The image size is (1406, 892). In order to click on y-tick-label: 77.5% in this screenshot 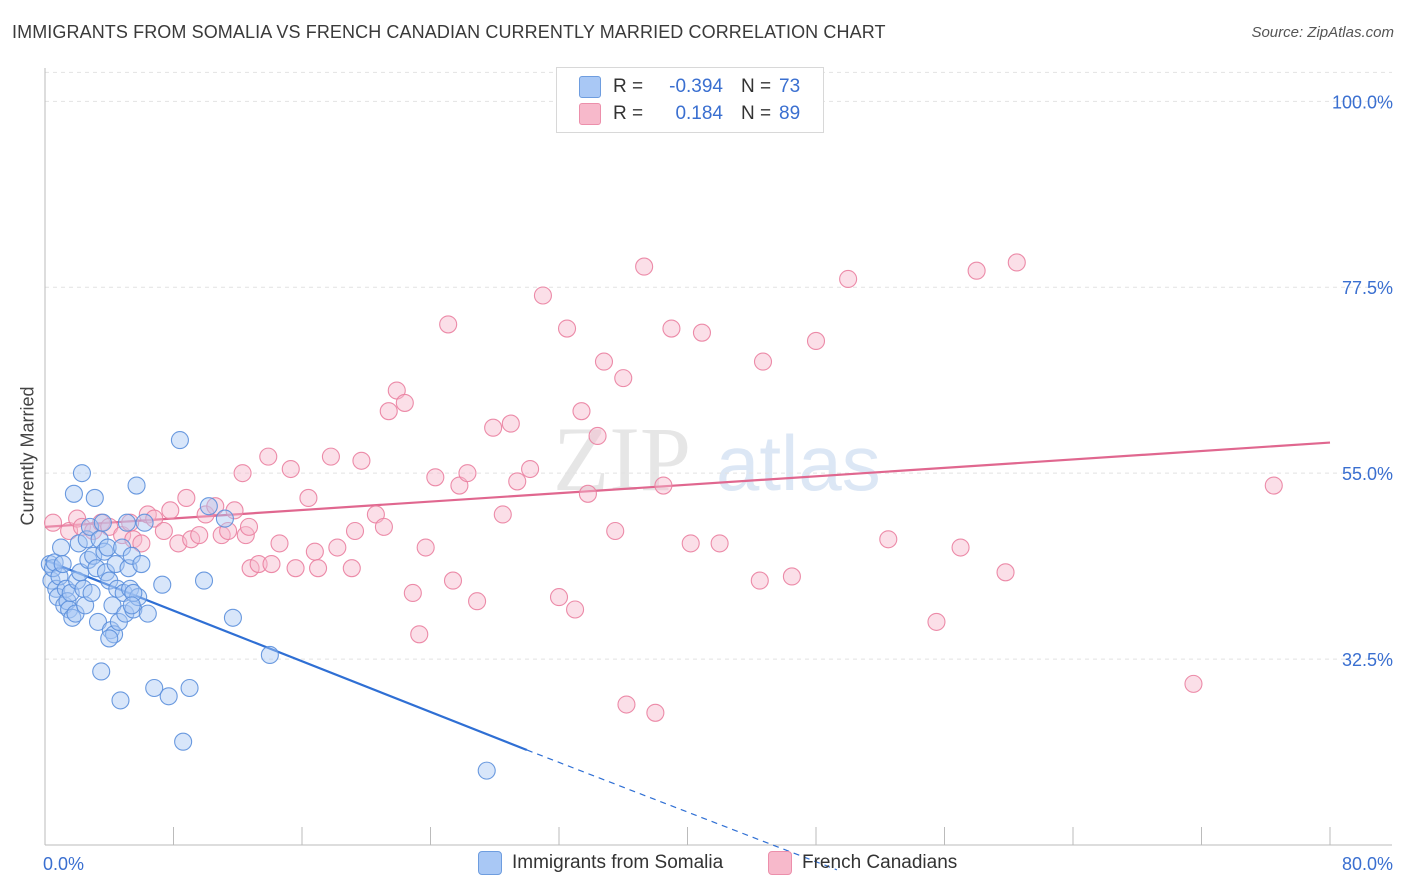, I will do `click(1367, 288)`.